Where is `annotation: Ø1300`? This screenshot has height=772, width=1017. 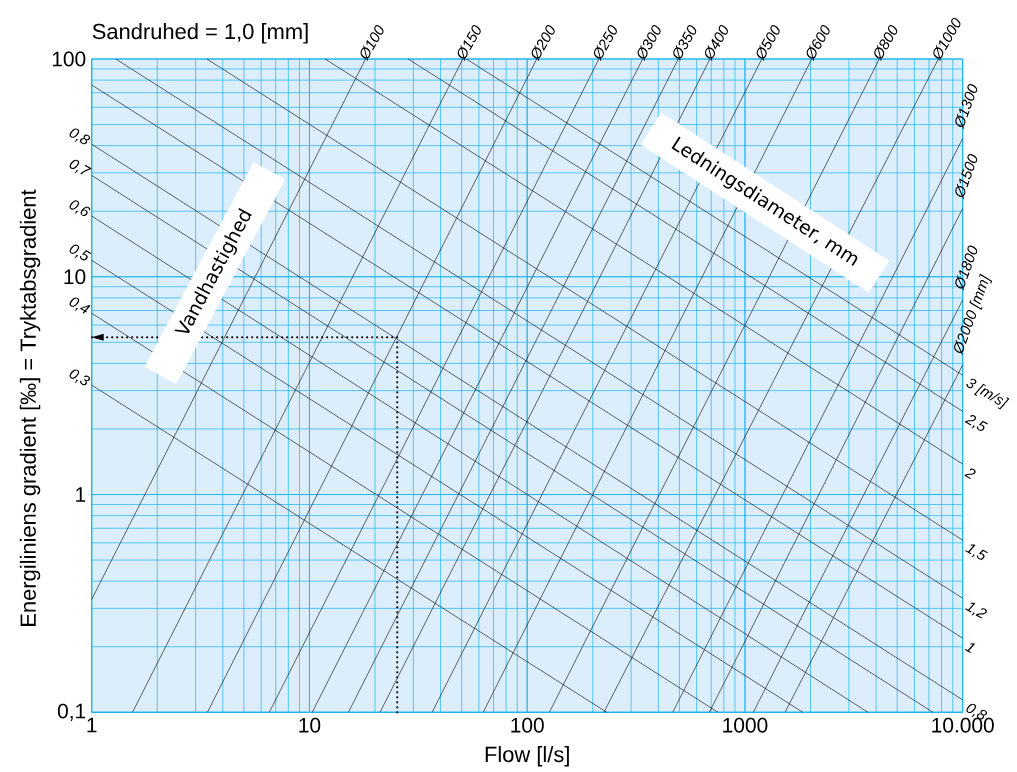
annotation: Ø1300 is located at coordinates (966, 107).